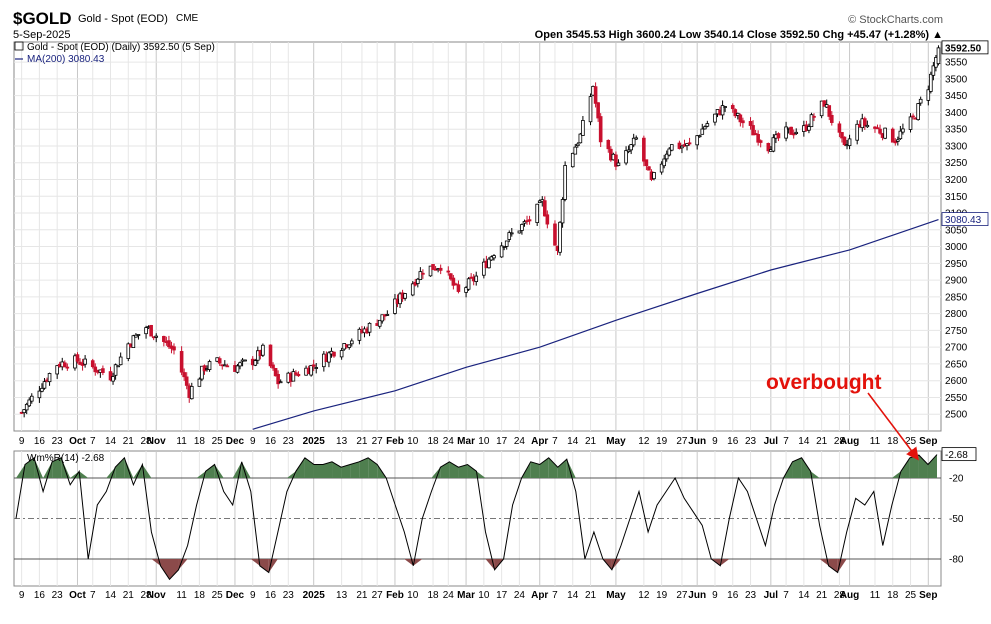  What do you see at coordinates (181, 595) in the screenshot?
I see `x-tick-label: 11` at bounding box center [181, 595].